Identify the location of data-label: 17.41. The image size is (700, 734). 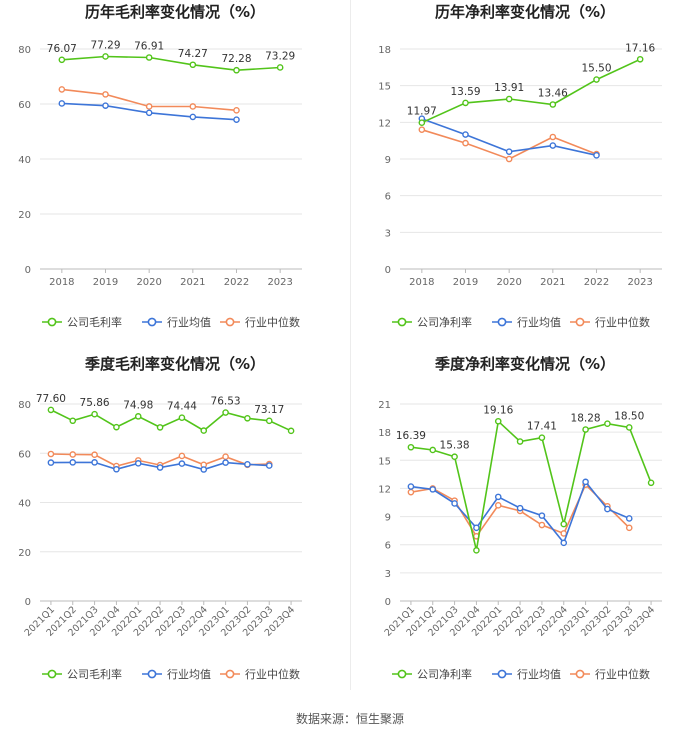
(542, 427).